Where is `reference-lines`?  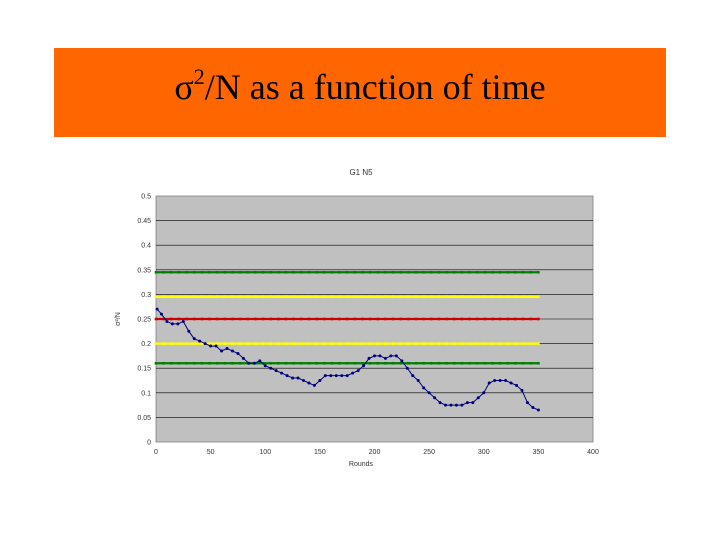 reference-lines is located at coordinates (347, 317).